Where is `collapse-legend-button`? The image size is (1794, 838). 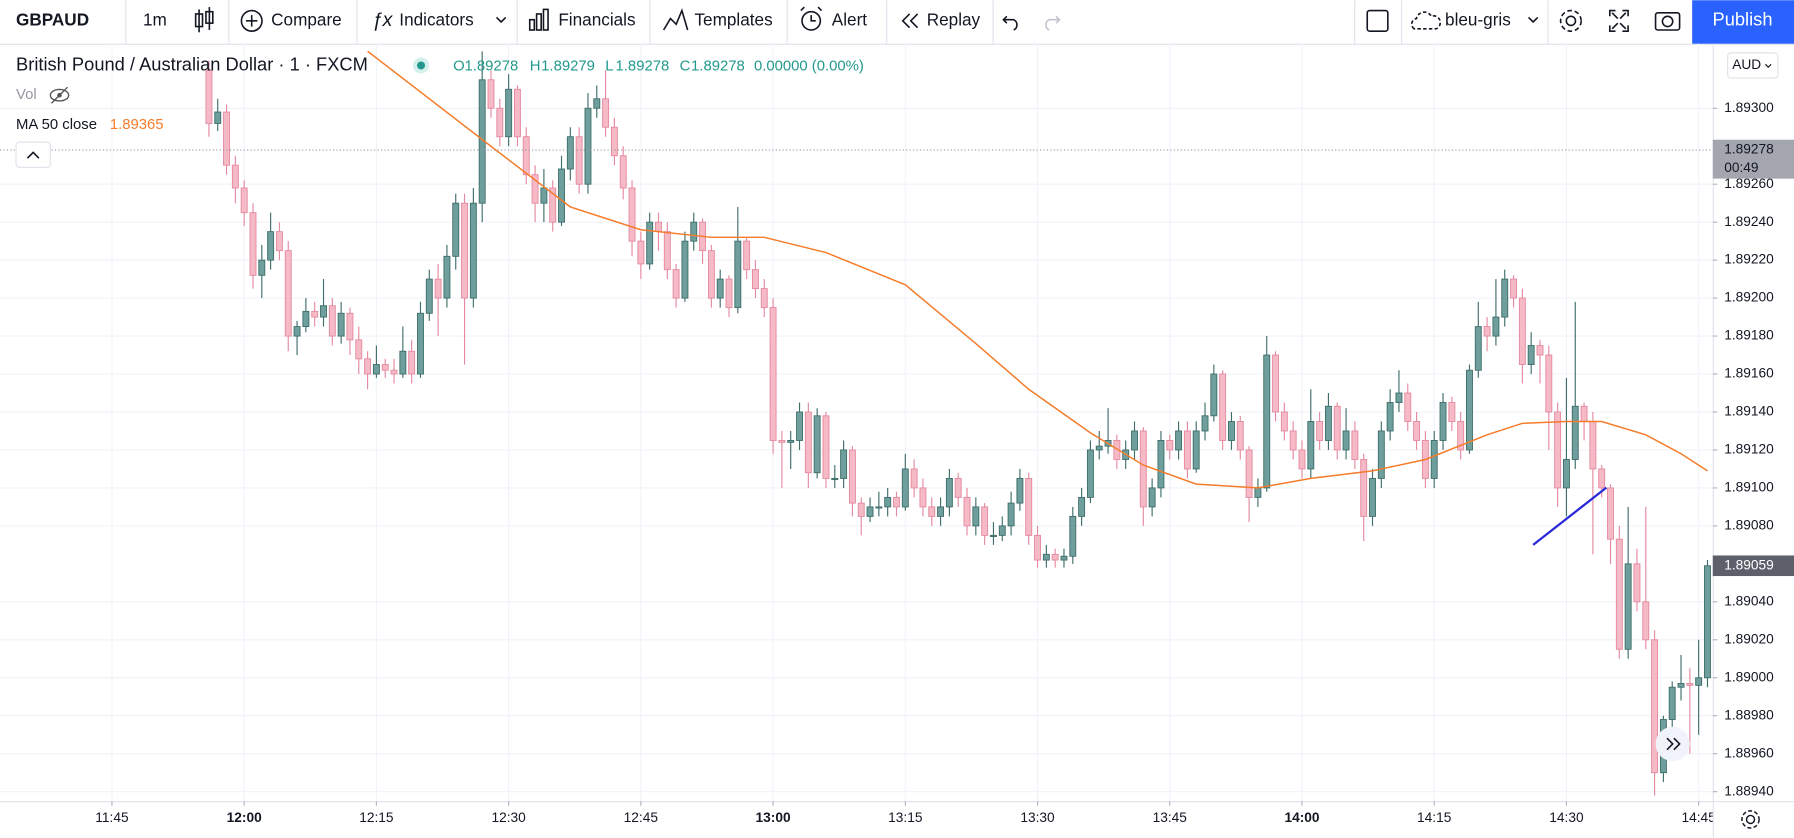 collapse-legend-button is located at coordinates (33, 154).